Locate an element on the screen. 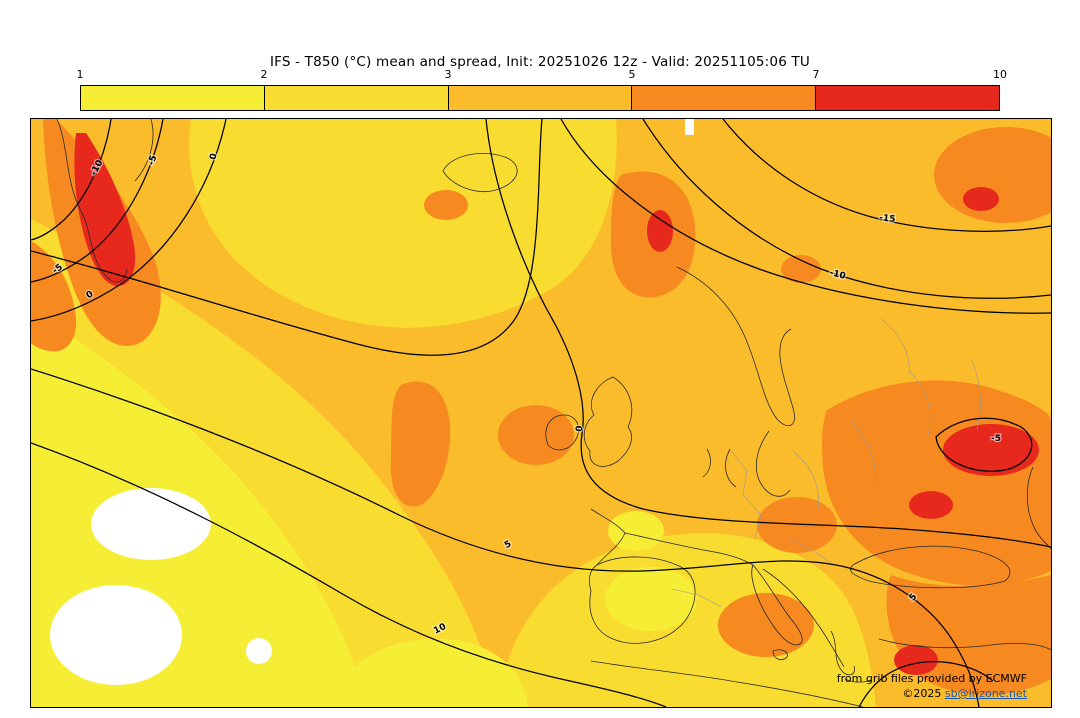 Image resolution: width=1080 pixels, height=718 pixels. coastline-iberia is located at coordinates (642, 600).